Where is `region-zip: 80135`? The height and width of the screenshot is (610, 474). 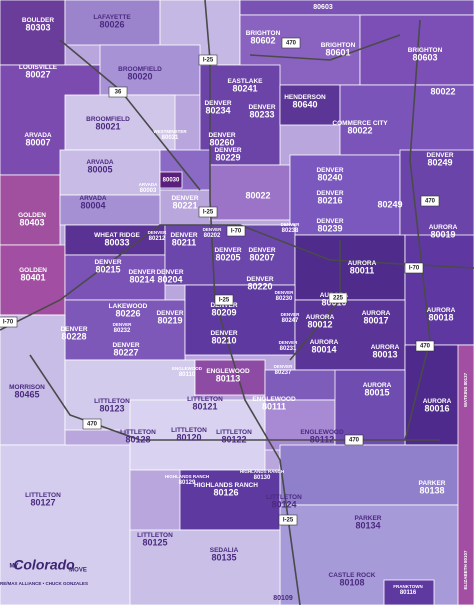 region-zip: 80135 is located at coordinates (223, 558).